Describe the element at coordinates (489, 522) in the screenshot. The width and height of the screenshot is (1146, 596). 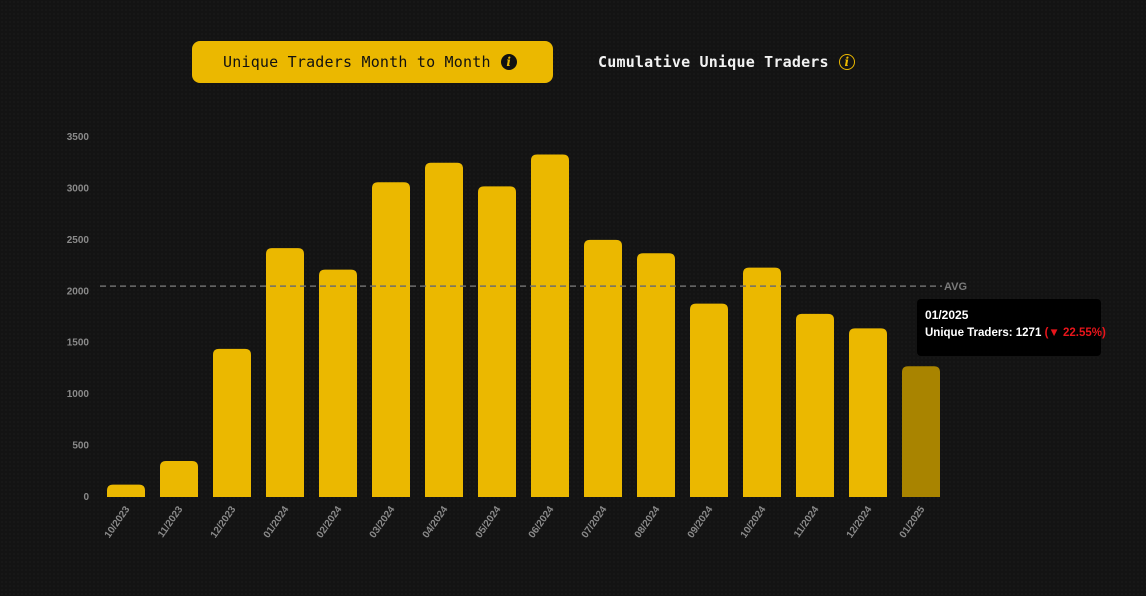
I see `x-tick-label: 05/2024` at that location.